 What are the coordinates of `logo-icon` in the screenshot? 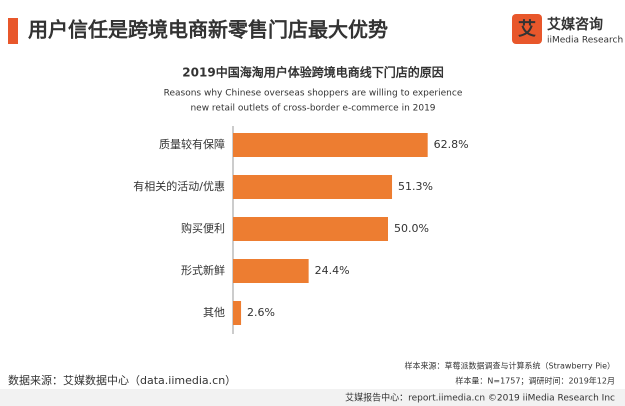 It's located at (527, 29).